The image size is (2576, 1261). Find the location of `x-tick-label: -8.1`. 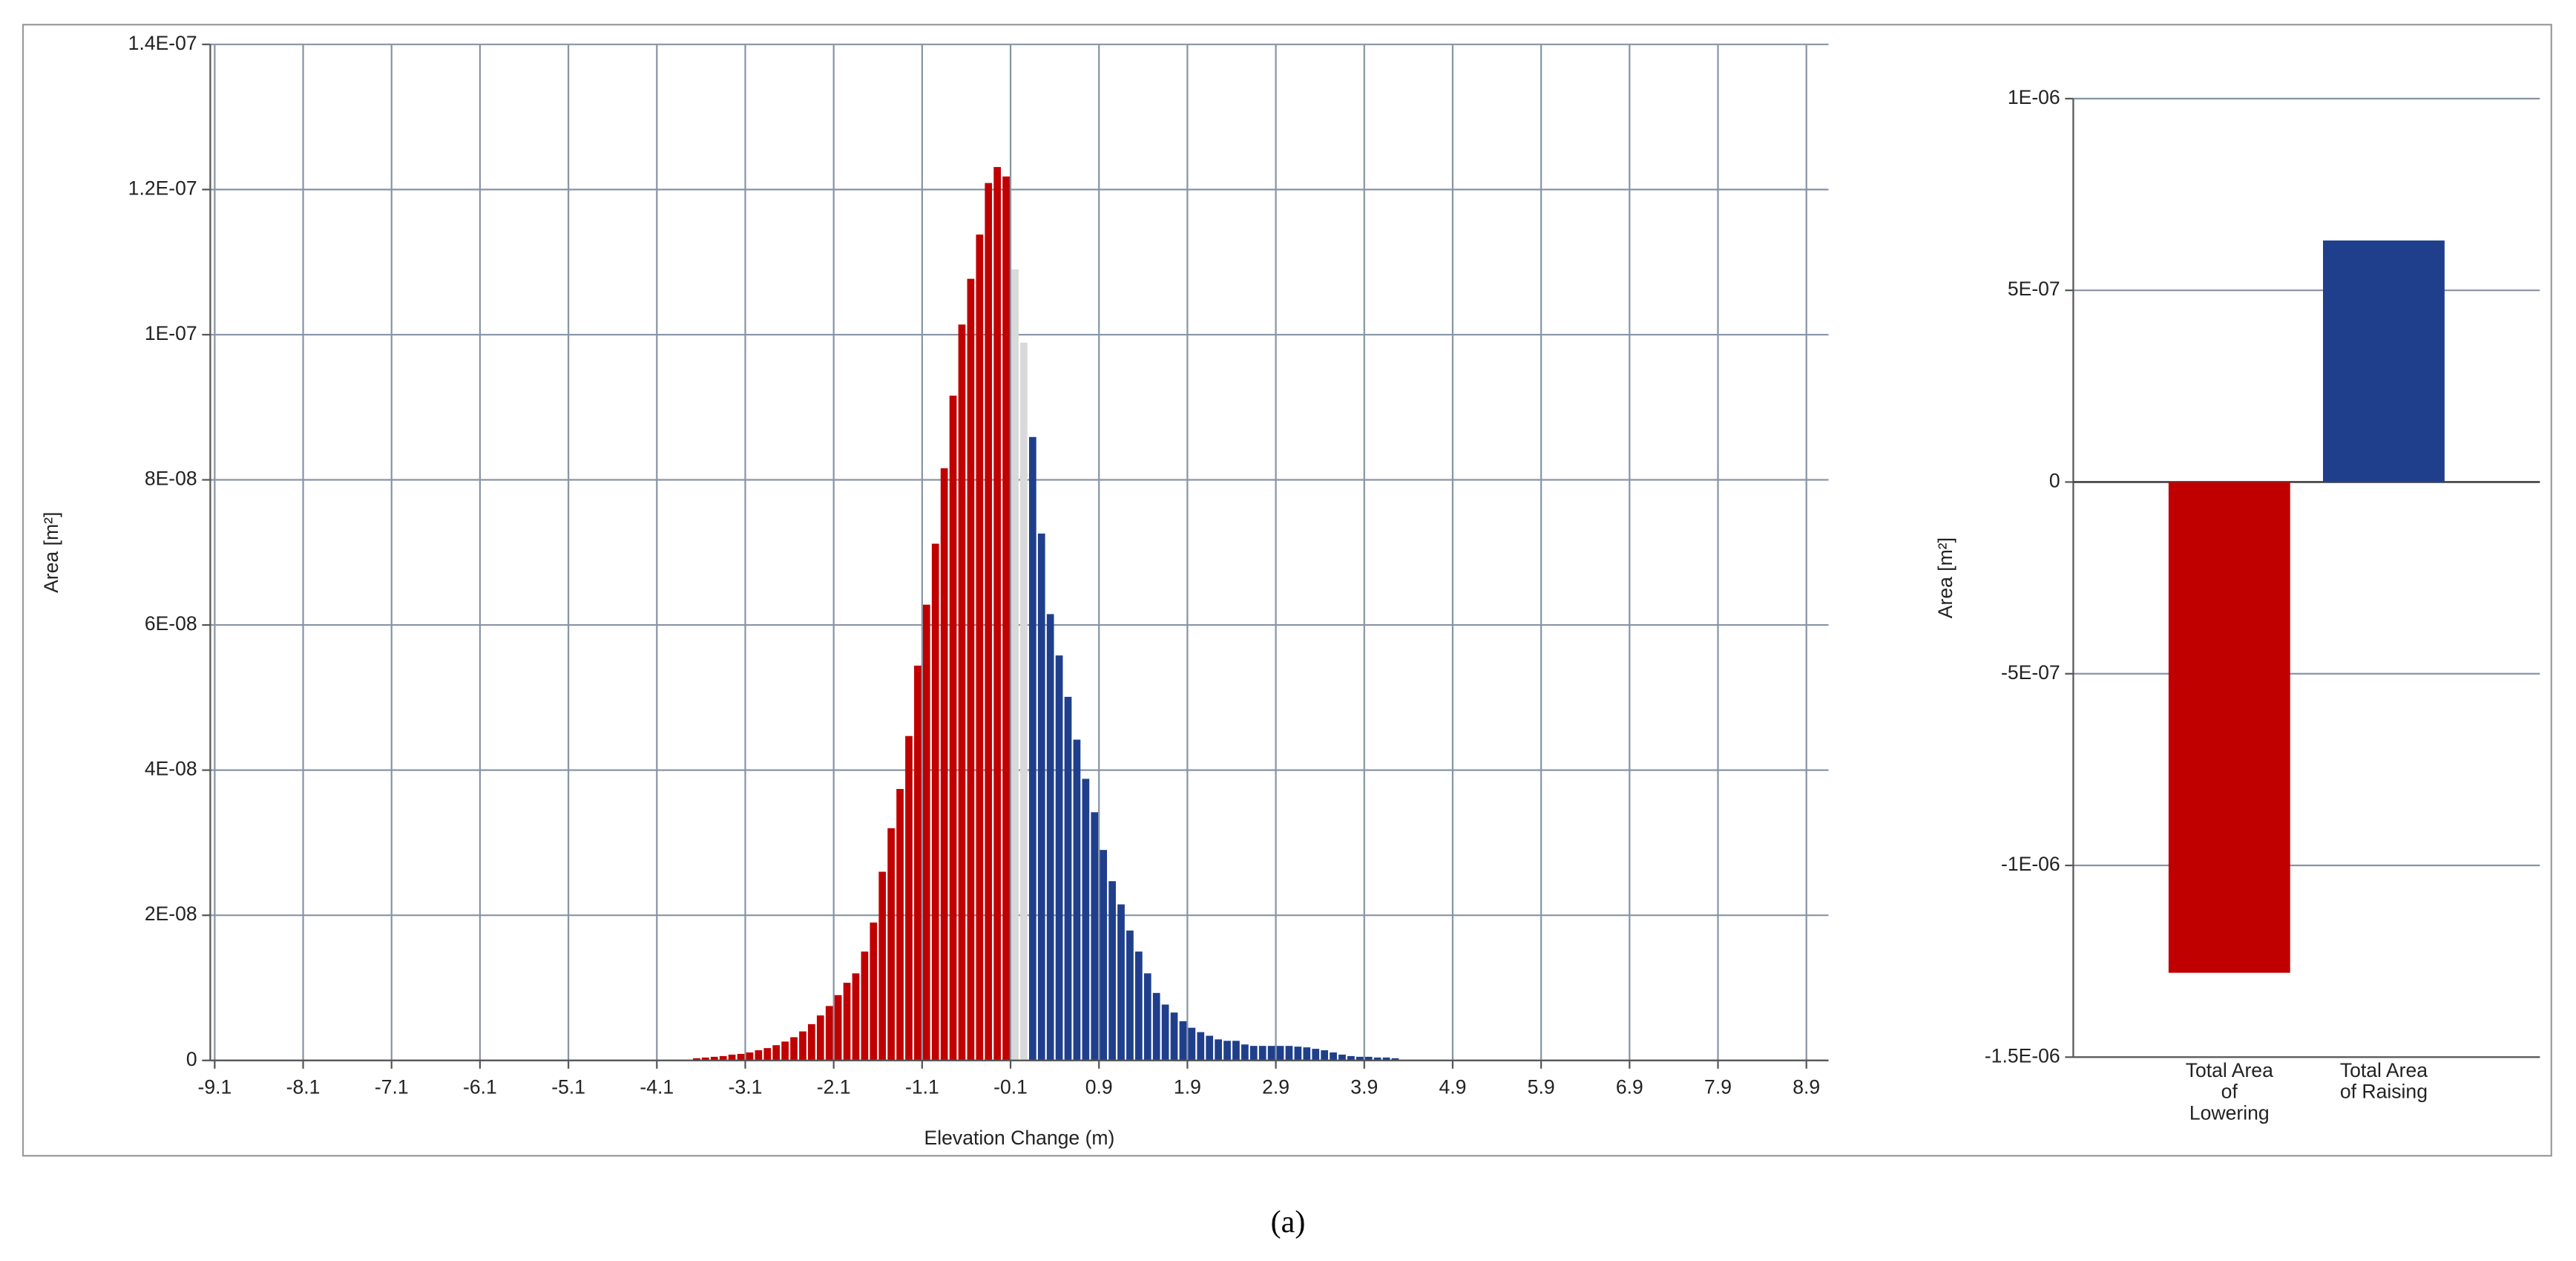

x-tick-label: -8.1 is located at coordinates (303, 1086).